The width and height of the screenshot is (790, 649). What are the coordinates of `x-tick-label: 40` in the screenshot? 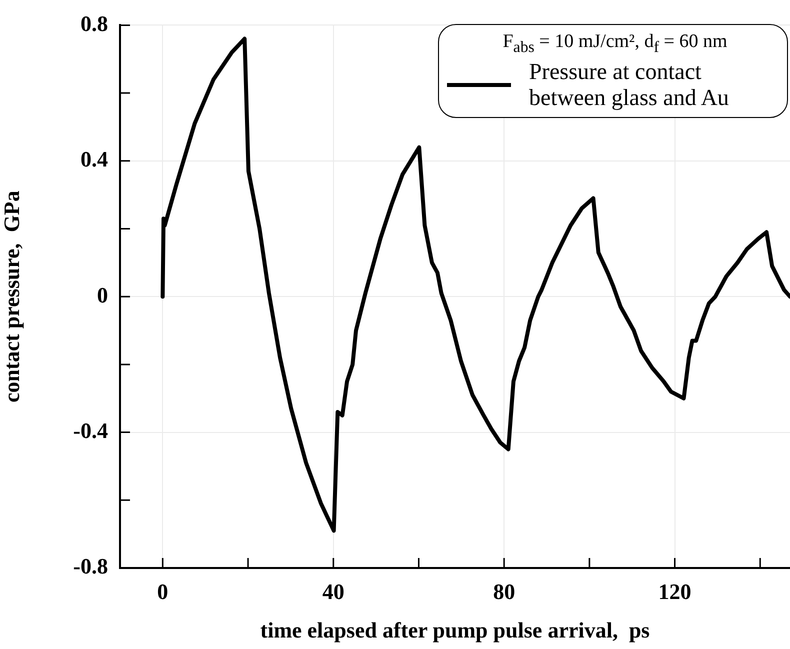 It's located at (333, 591).